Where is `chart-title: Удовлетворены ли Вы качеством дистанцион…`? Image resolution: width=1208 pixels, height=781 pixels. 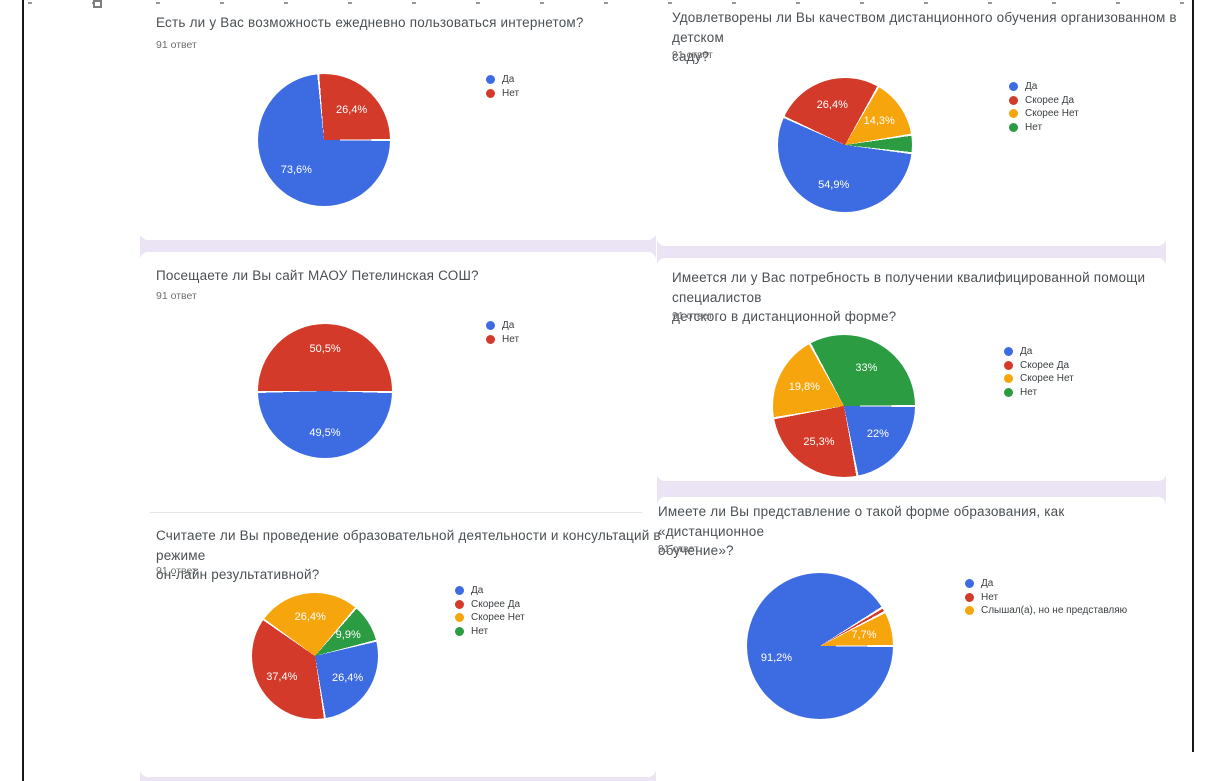 chart-title: Удовлетворены ли Вы качеством дистанцион… is located at coordinates (940, 37).